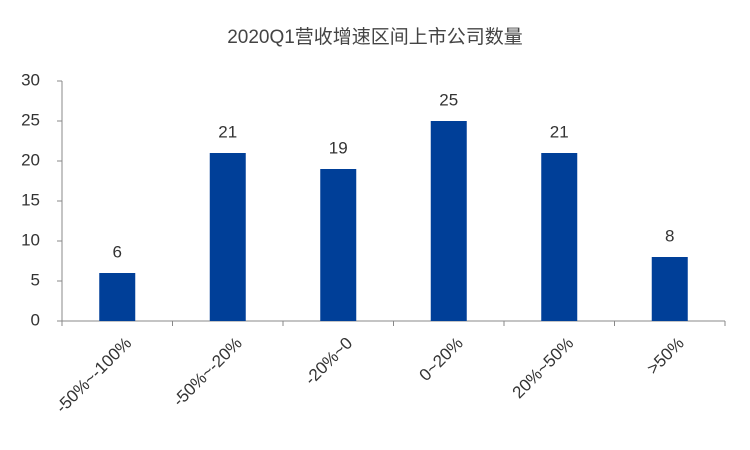  Describe the element at coordinates (665, 356) in the screenshot. I see `x-tick-label: >50%` at that location.